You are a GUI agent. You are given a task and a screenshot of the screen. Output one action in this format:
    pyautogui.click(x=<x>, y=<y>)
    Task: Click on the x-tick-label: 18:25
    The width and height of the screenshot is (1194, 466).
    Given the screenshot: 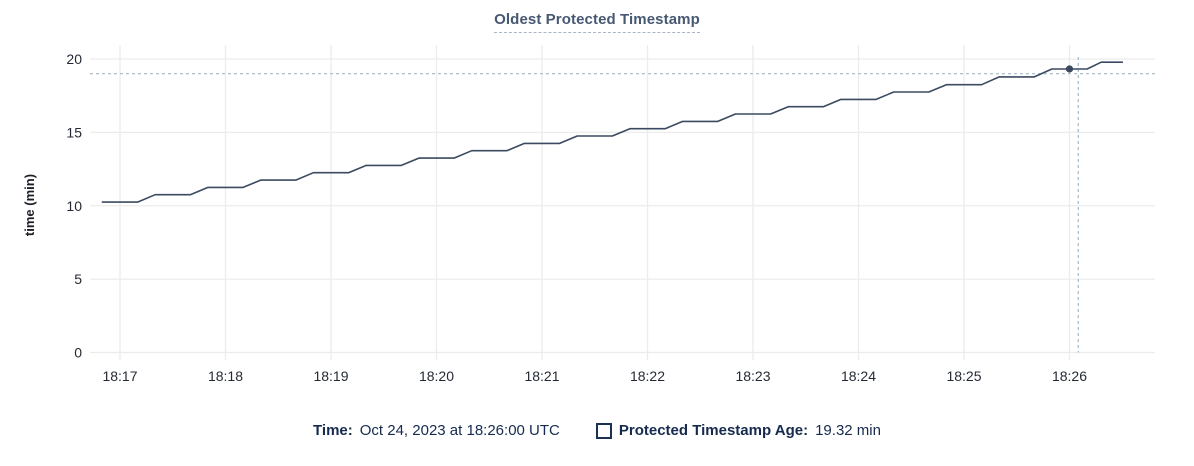 What is the action you would take?
    pyautogui.click(x=963, y=376)
    